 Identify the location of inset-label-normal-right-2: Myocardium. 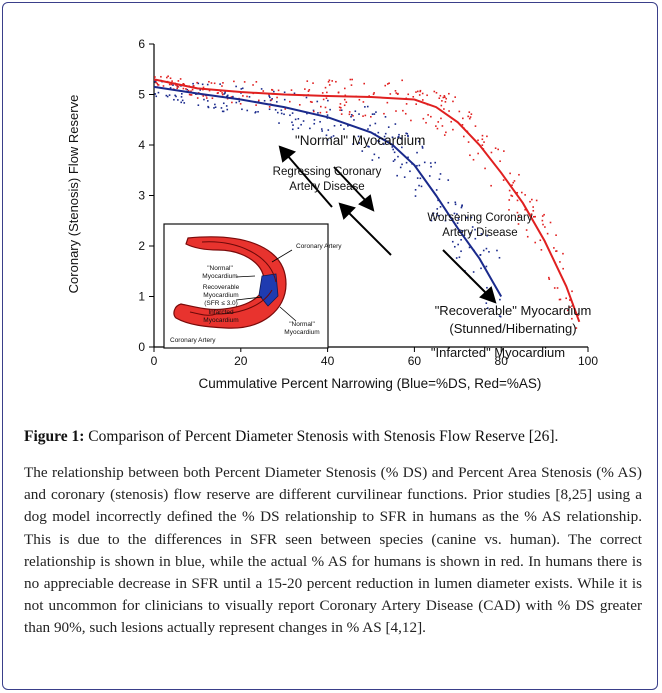
(301, 332).